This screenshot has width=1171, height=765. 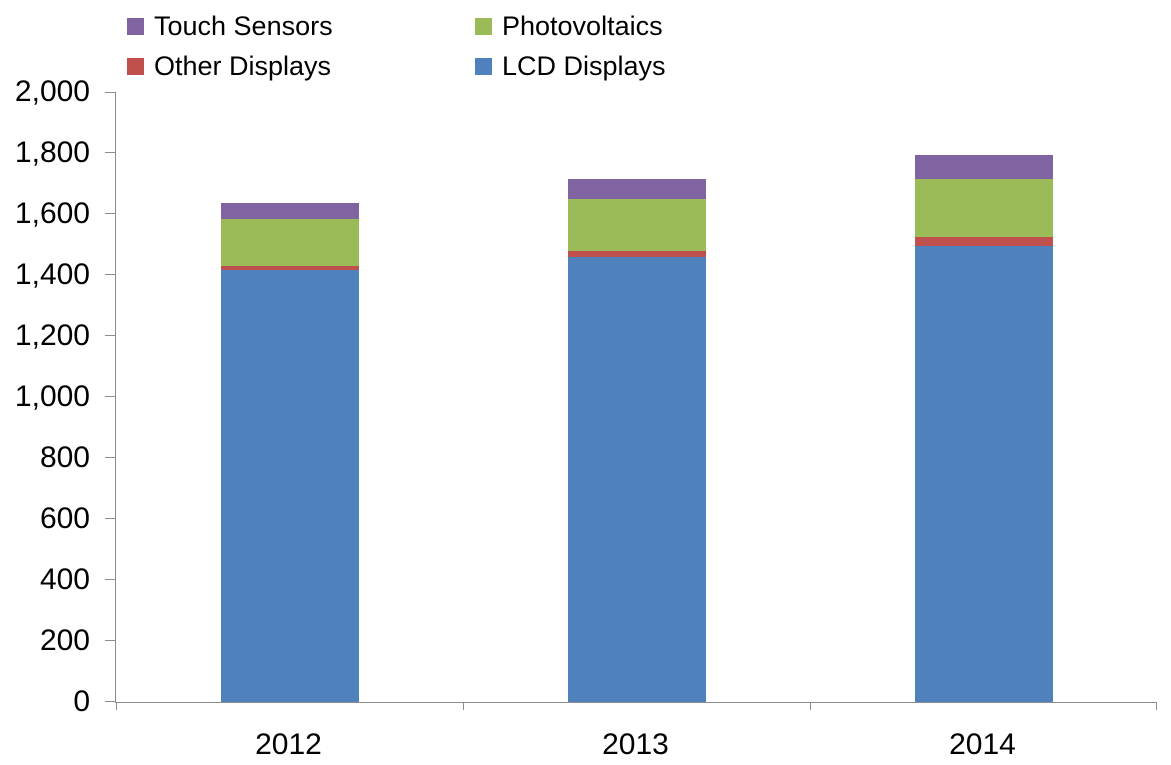 I want to click on legend-item-lcd-displays: LCD Displays, so click(x=570, y=66).